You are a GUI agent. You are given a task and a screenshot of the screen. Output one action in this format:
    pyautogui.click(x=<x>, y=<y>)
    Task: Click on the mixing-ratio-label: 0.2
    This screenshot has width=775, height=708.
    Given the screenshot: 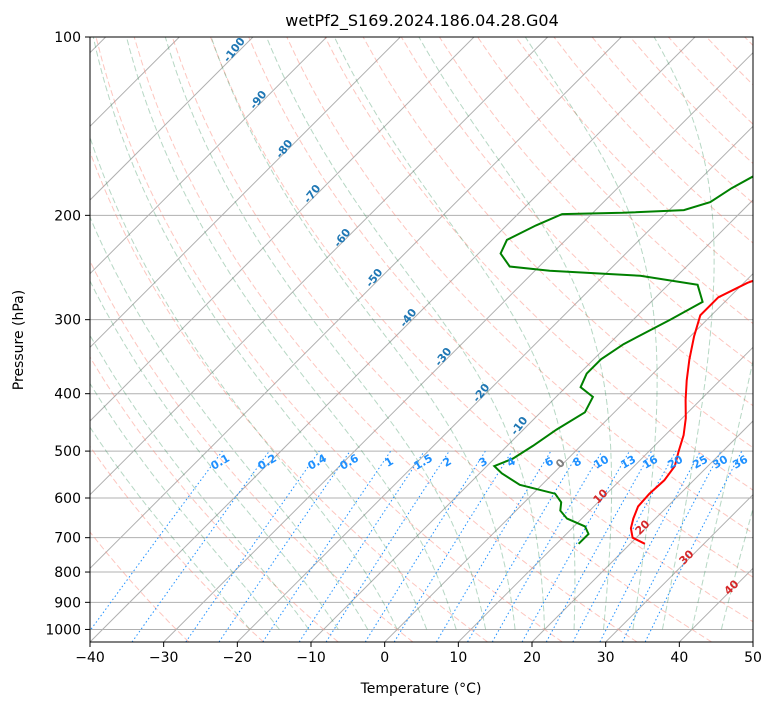 What is the action you would take?
    pyautogui.click(x=267, y=462)
    